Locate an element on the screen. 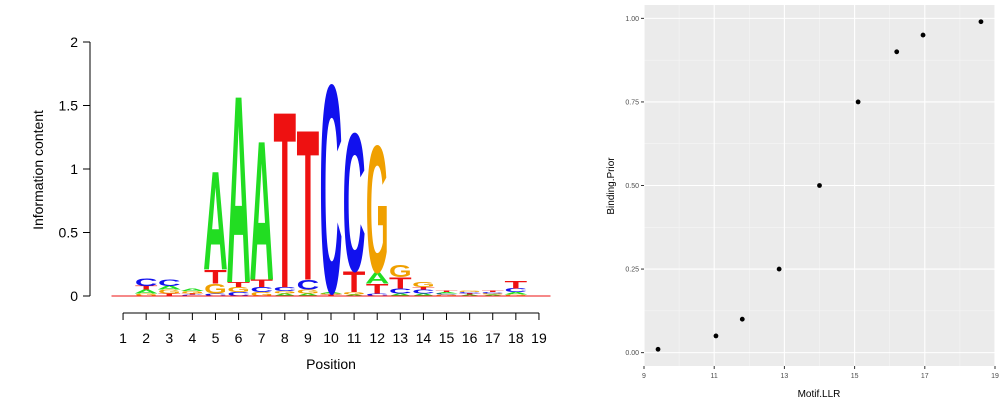 This screenshot has width=1000, height=400. logo-x-tick-label: 14 is located at coordinates (424, 338).